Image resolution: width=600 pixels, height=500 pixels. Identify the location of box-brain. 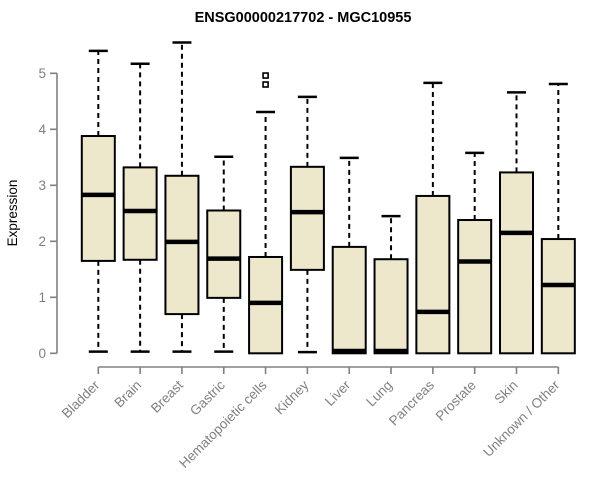
(140, 207).